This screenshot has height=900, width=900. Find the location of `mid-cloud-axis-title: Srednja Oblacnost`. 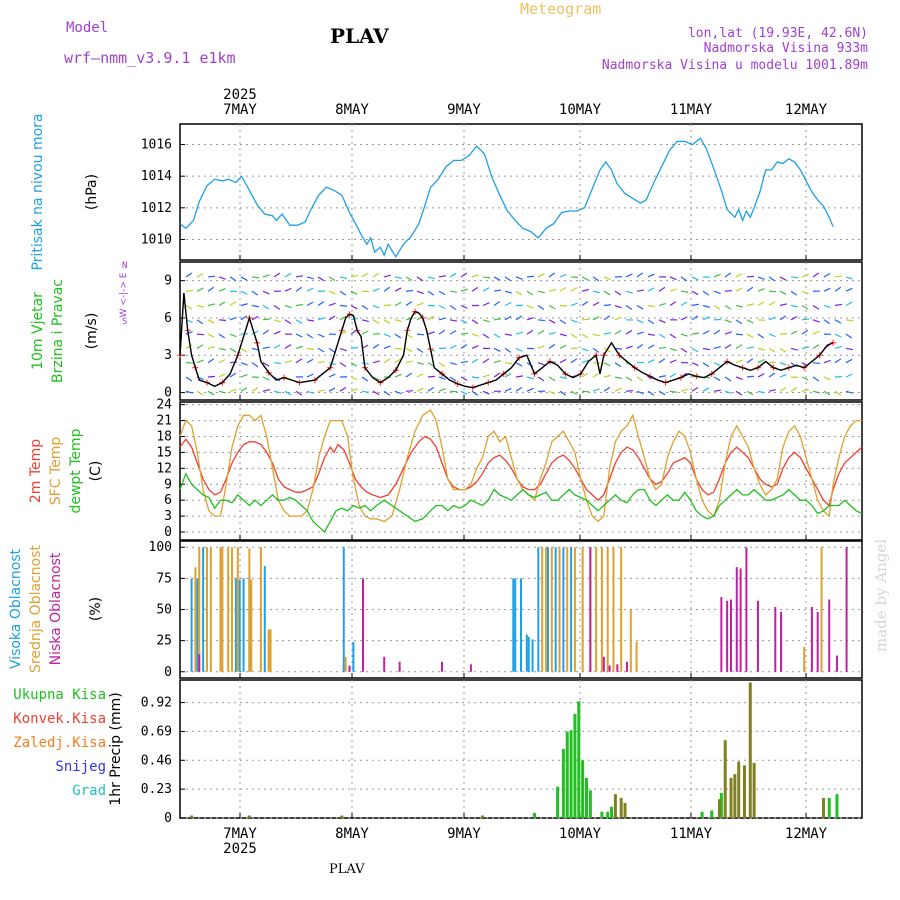

mid-cloud-axis-title: Srednja Oblacnost is located at coordinates (36, 609).